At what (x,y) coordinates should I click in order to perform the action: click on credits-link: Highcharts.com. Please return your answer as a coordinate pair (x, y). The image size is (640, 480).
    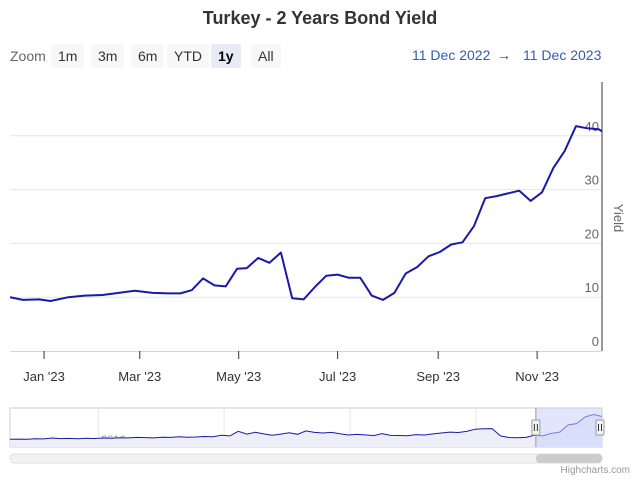
    Looking at the image, I should click on (595, 470).